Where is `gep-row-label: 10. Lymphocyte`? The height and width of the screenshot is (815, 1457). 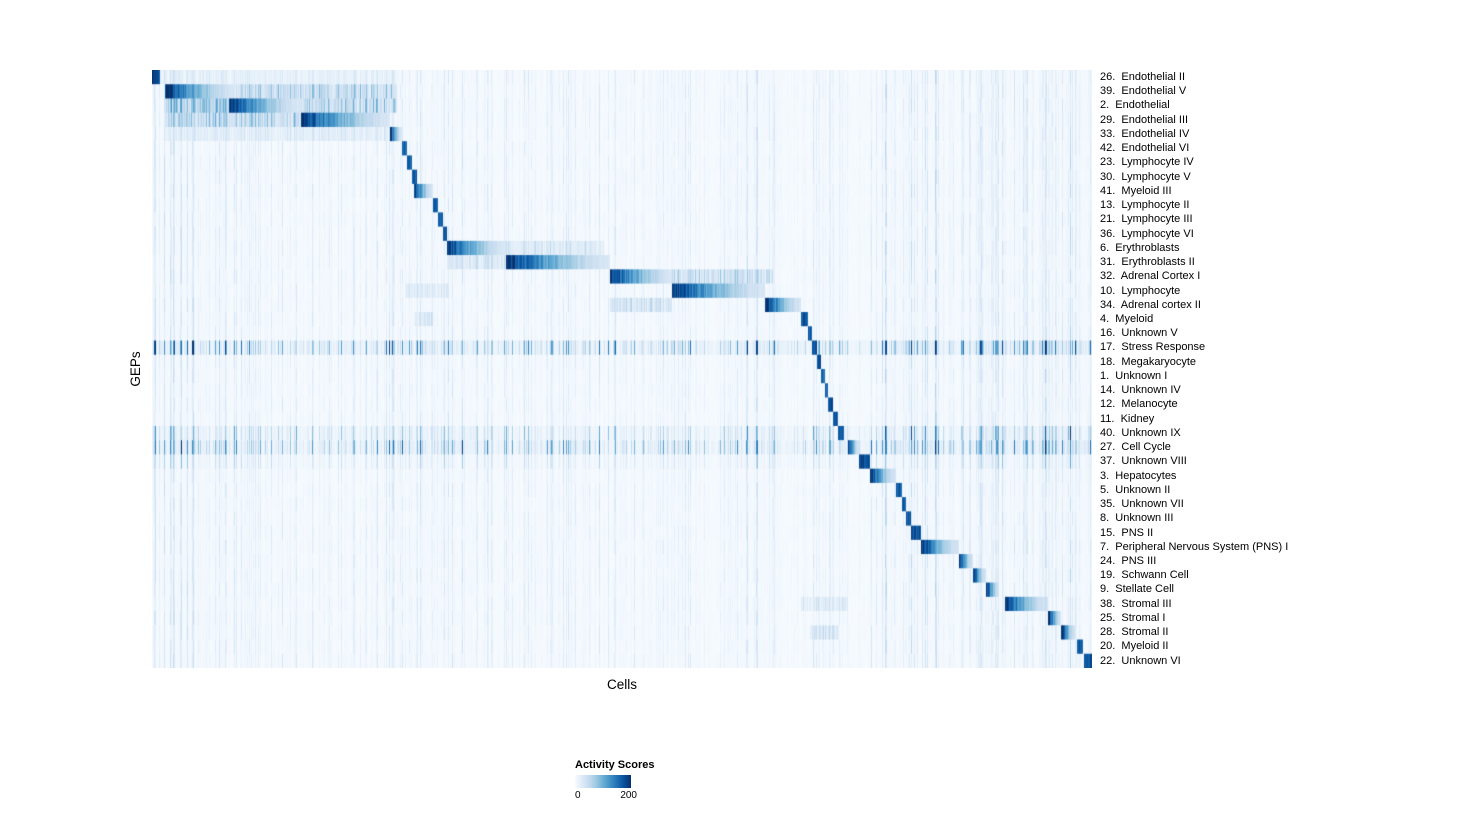 gep-row-label: 10. Lymphocyte is located at coordinates (1140, 290).